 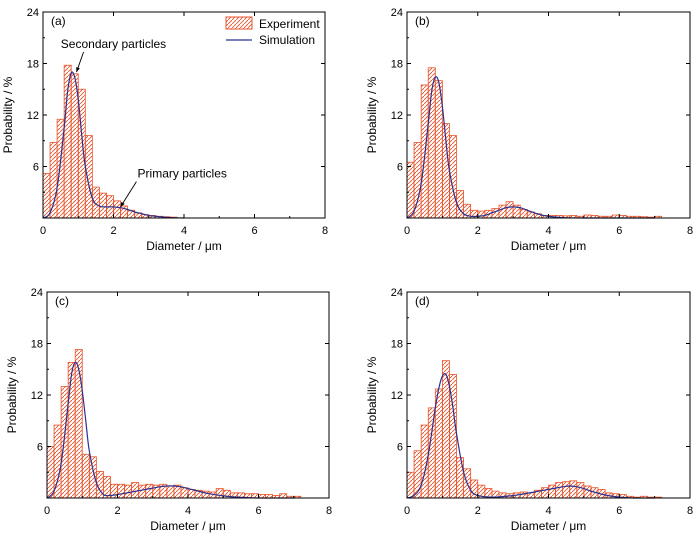 I want to click on legend-label-simulation: Simulation, so click(x=287, y=40).